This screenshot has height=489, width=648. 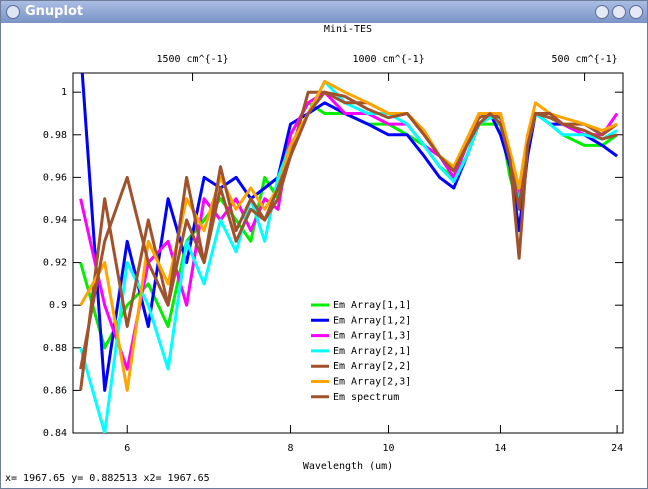 I want to click on close-button, so click(x=636, y=12).